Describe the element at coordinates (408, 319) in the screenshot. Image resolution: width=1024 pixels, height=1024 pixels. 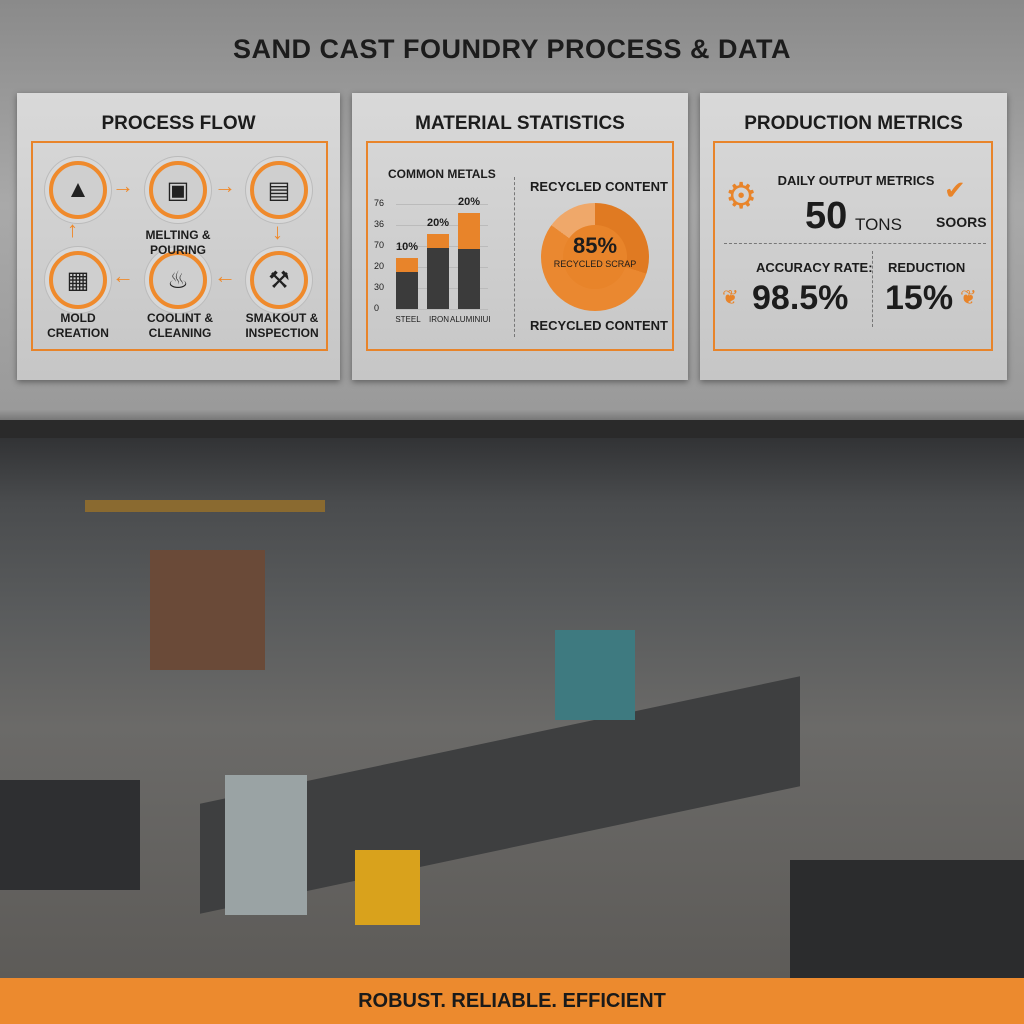
I see `x-tick-label: STEEL` at that location.